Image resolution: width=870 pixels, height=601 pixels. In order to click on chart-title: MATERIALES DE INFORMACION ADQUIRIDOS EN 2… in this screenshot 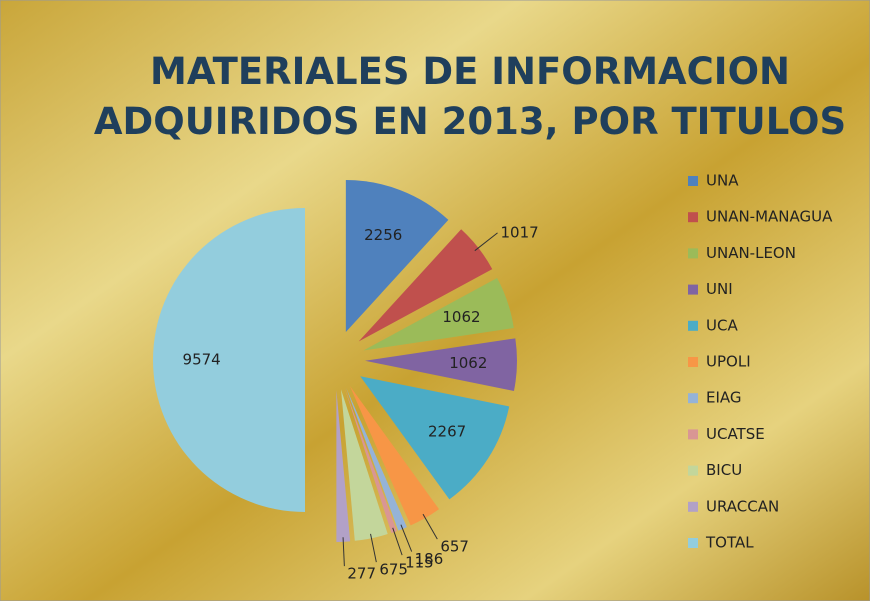, I will do `click(470, 96)`.